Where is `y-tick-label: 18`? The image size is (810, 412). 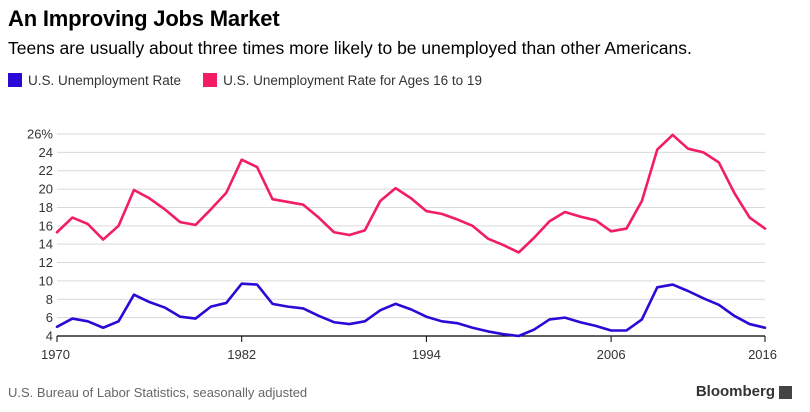 y-tick-label: 18 is located at coordinates (46, 207).